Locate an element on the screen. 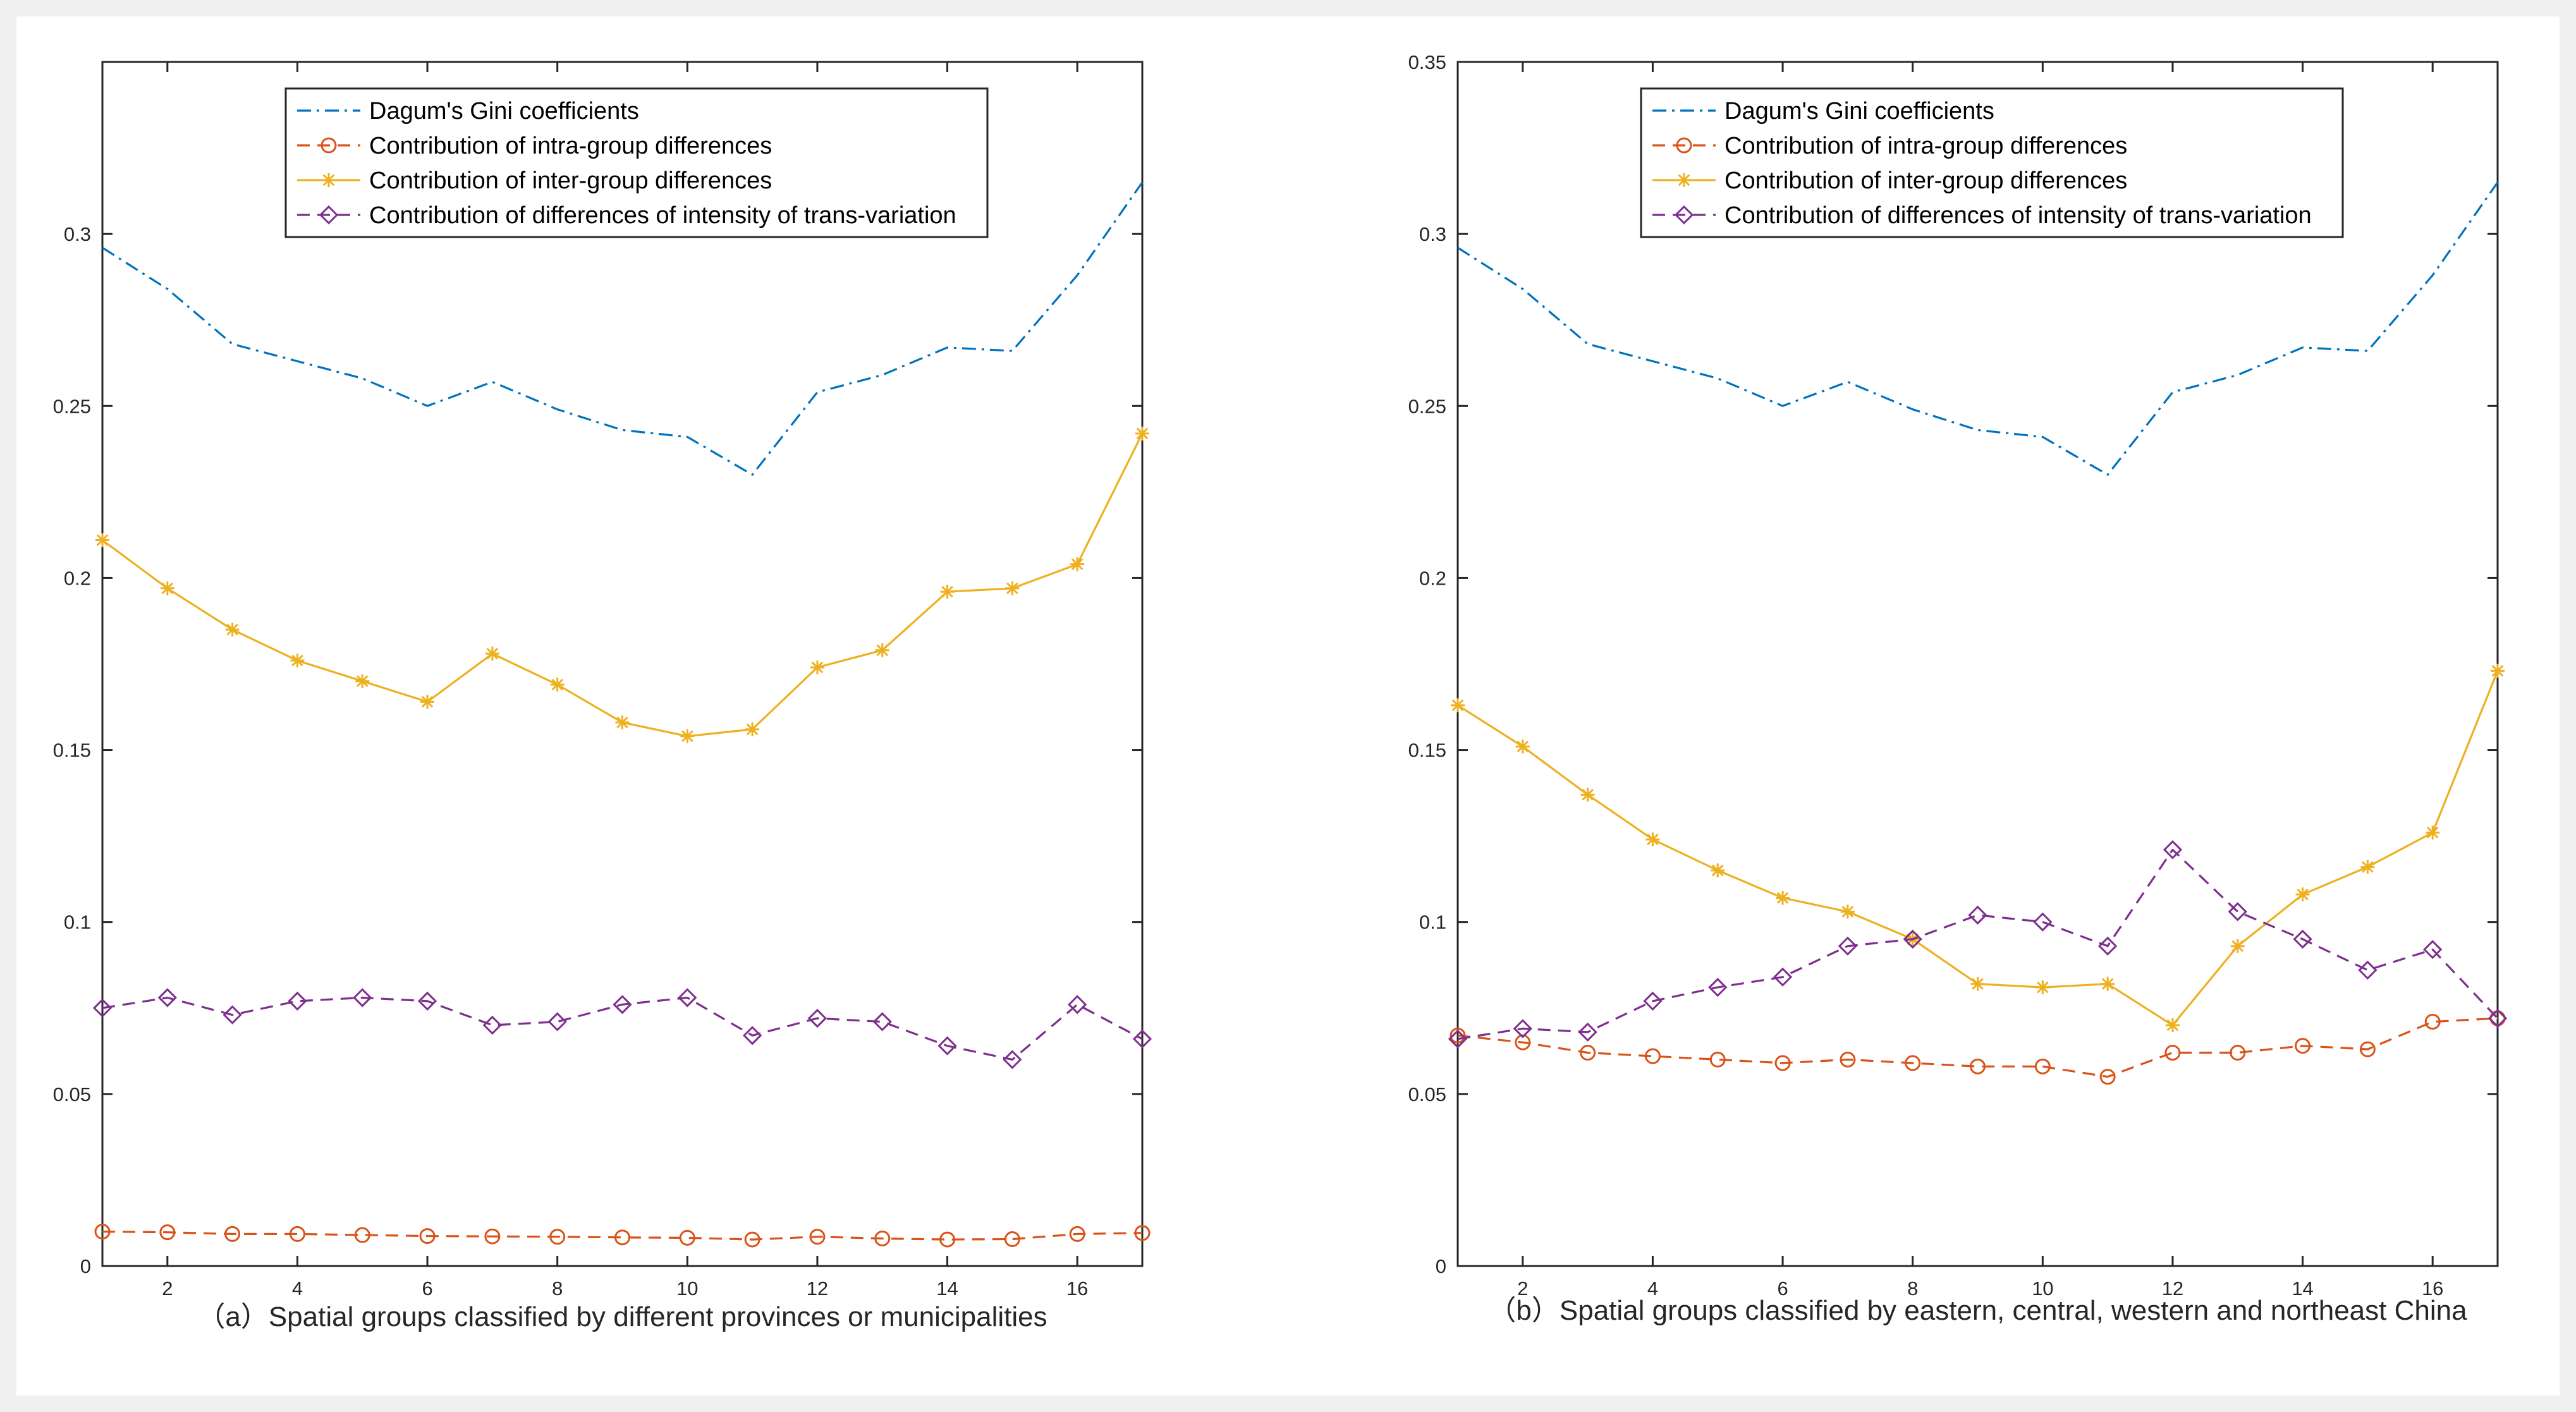 The image size is (2576, 1412). series-intra is located at coordinates (622, 1236).